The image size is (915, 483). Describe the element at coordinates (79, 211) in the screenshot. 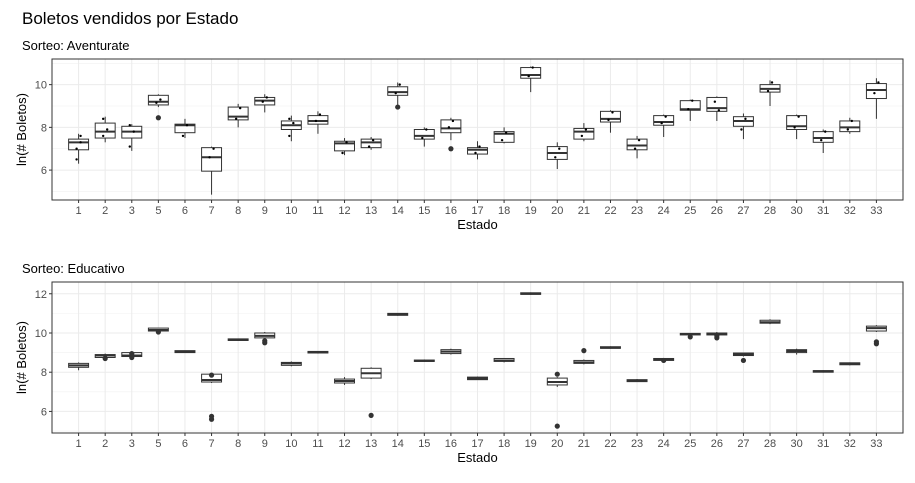

I see `x-tick-label: 1` at that location.